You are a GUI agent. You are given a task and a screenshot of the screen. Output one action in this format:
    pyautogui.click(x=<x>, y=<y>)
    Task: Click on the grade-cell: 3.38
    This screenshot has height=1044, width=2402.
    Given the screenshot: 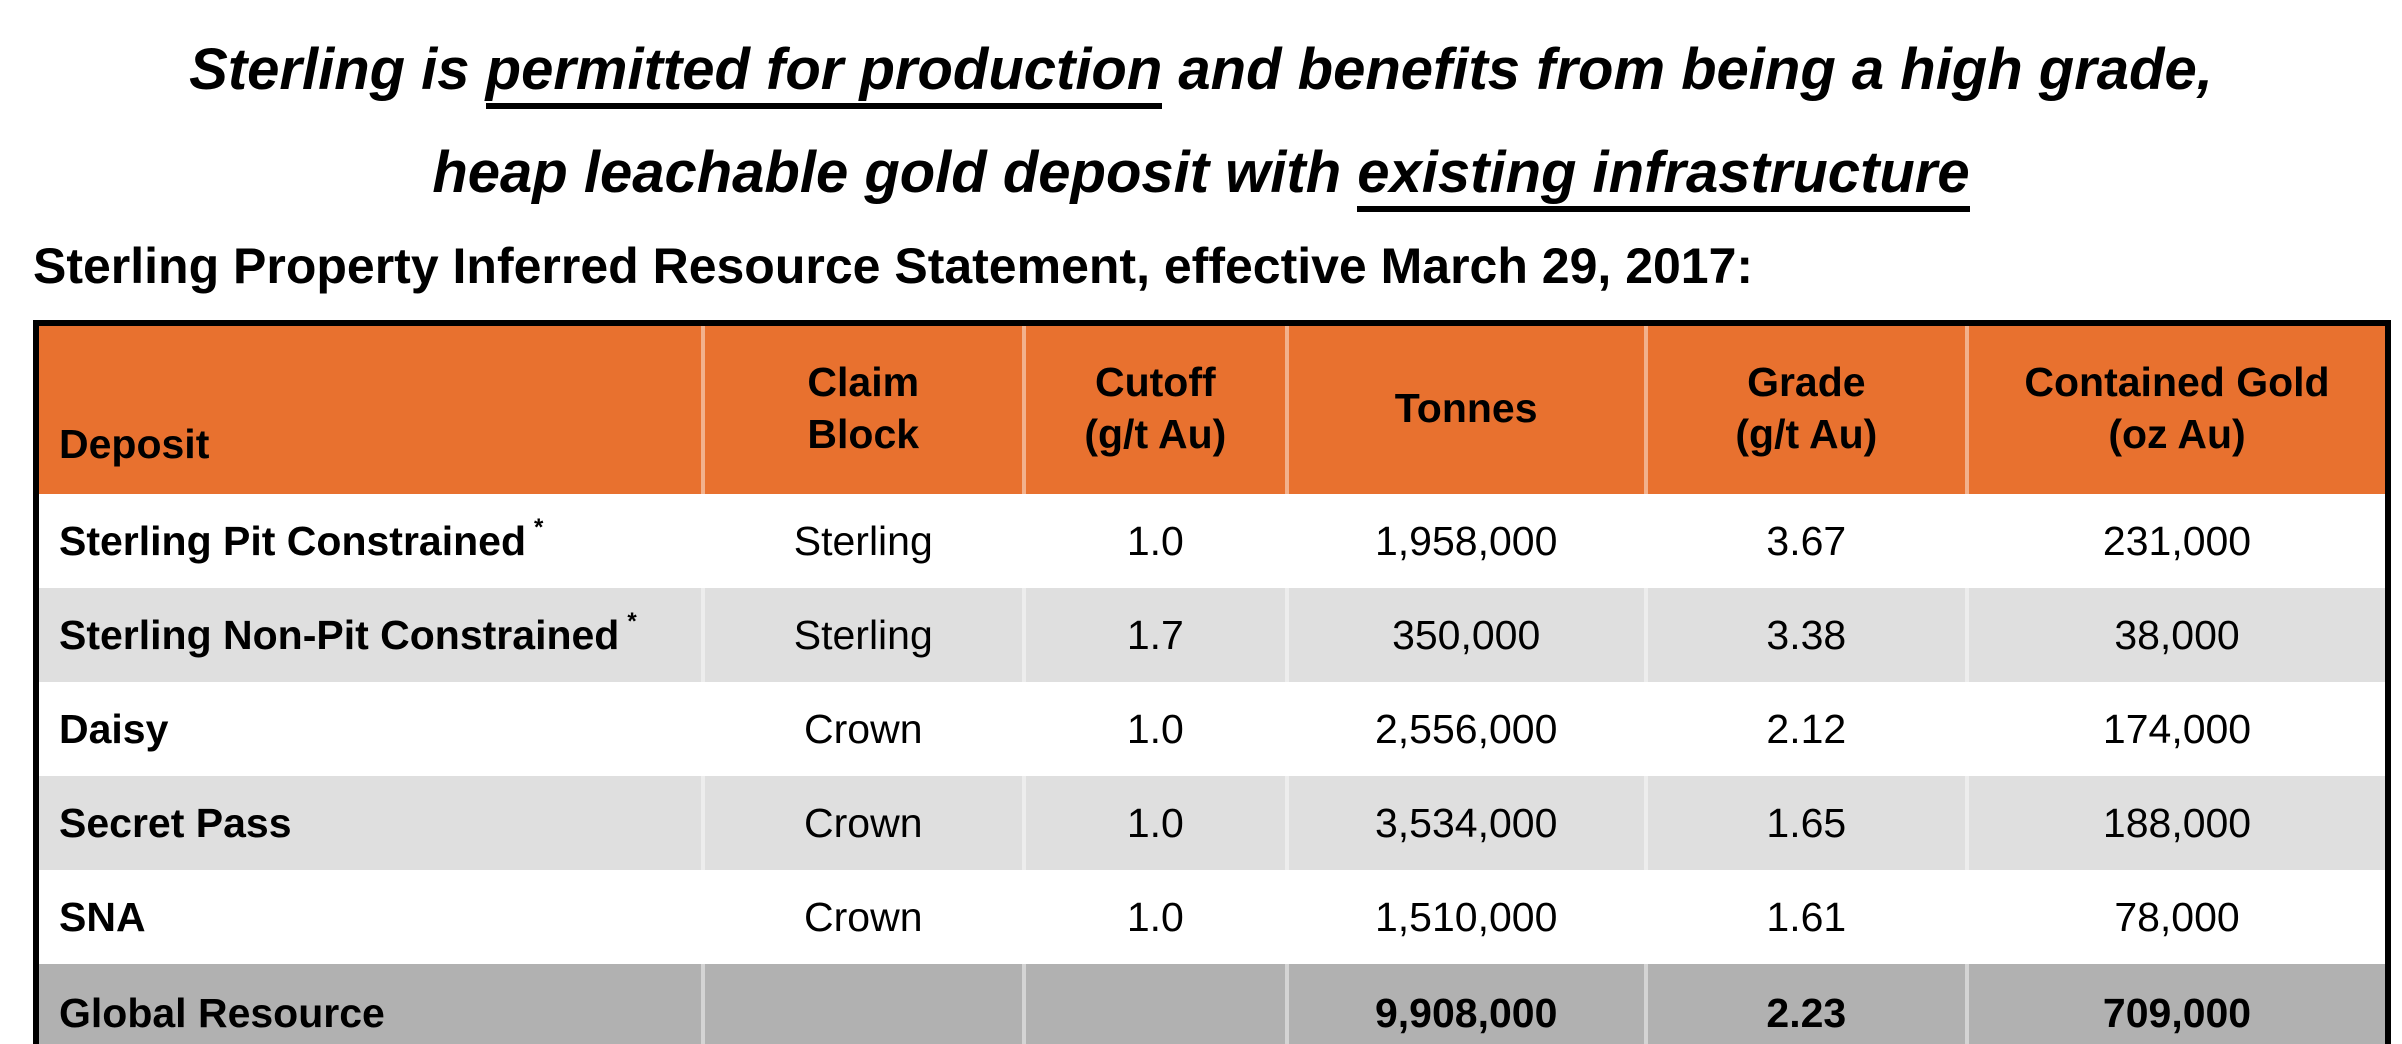 What is the action you would take?
    pyautogui.click(x=1804, y=635)
    